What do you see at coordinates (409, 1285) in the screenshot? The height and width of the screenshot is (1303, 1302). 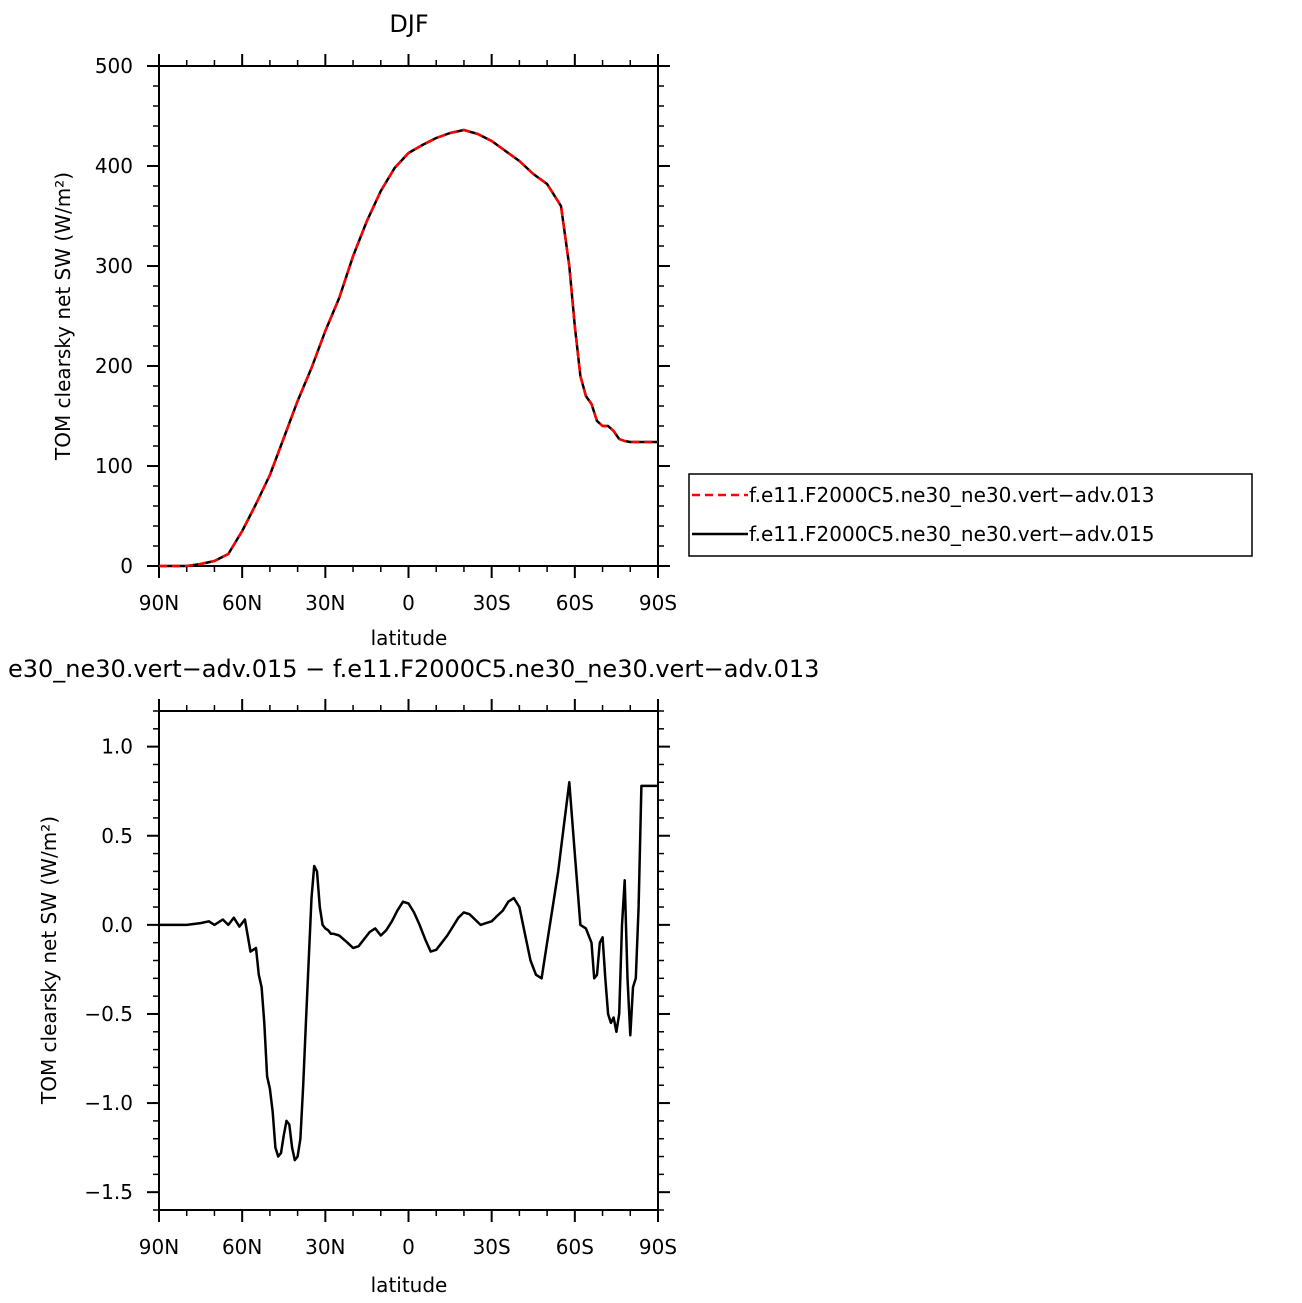 I see `bottom-x-axis-label: latitude` at bounding box center [409, 1285].